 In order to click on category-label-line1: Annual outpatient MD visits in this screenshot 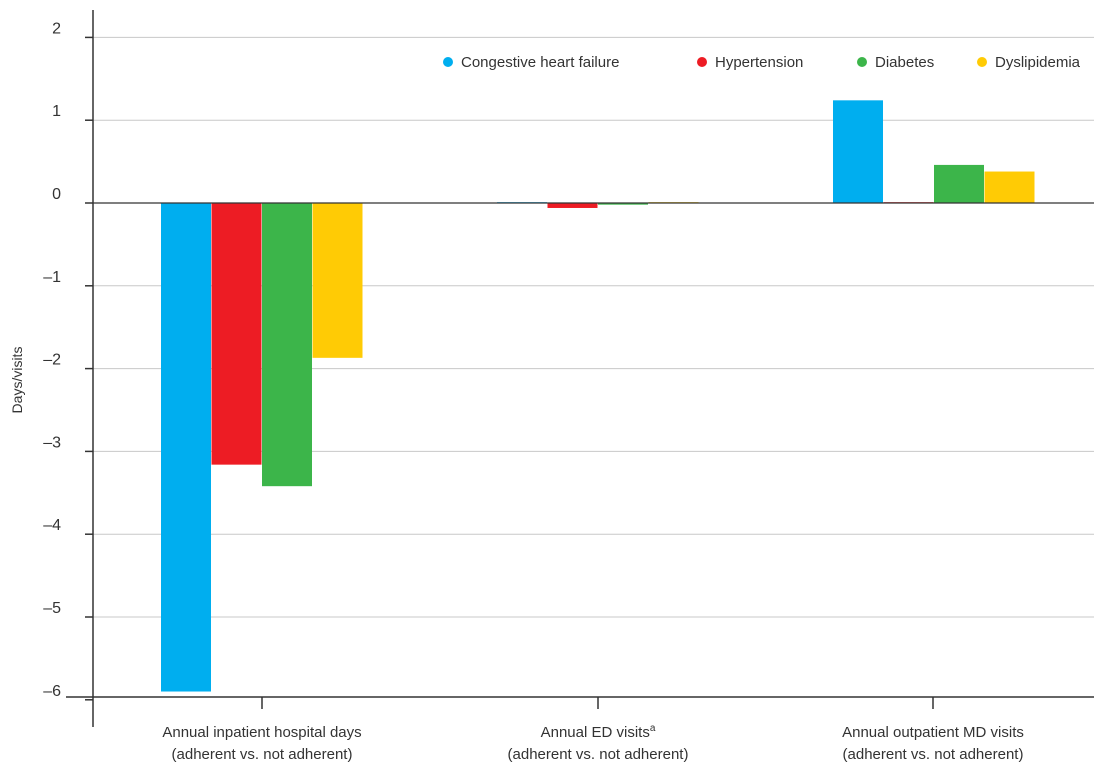, I will do `click(933, 732)`.